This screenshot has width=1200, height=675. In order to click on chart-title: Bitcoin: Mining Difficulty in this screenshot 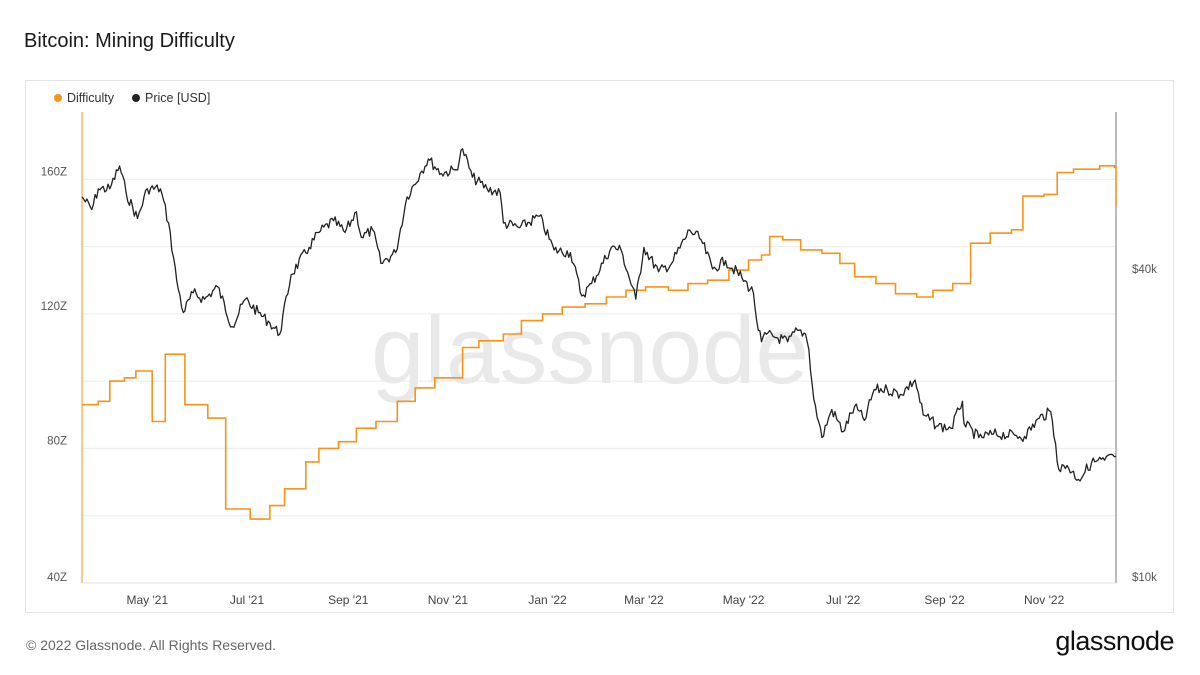, I will do `click(129, 41)`.